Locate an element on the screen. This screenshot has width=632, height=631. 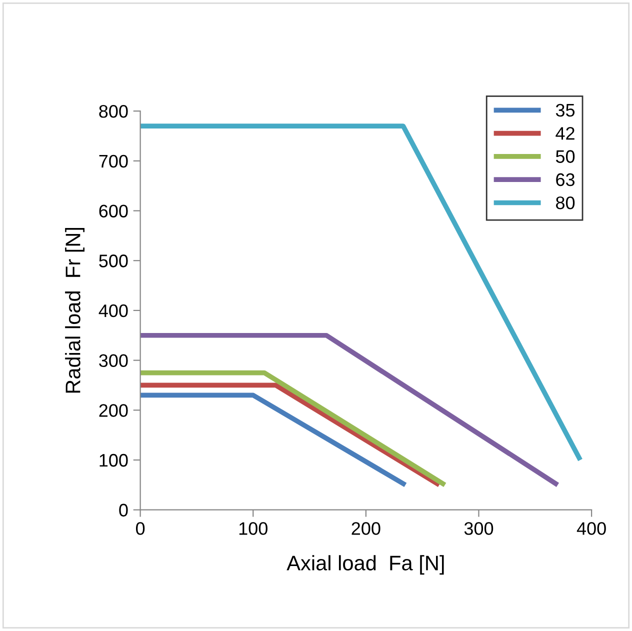
x-axis-title: Axial load Fa [N] is located at coordinates (365, 565).